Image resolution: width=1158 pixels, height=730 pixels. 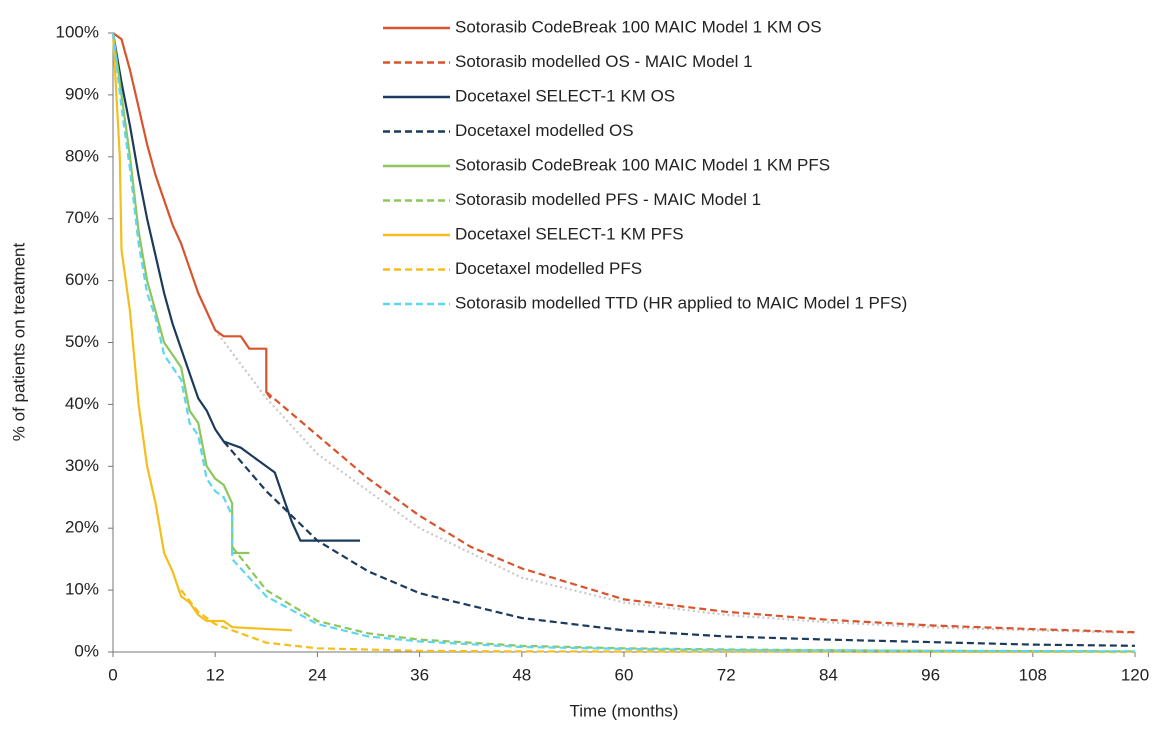 I want to click on y-tick-label: 20%, so click(x=82, y=527).